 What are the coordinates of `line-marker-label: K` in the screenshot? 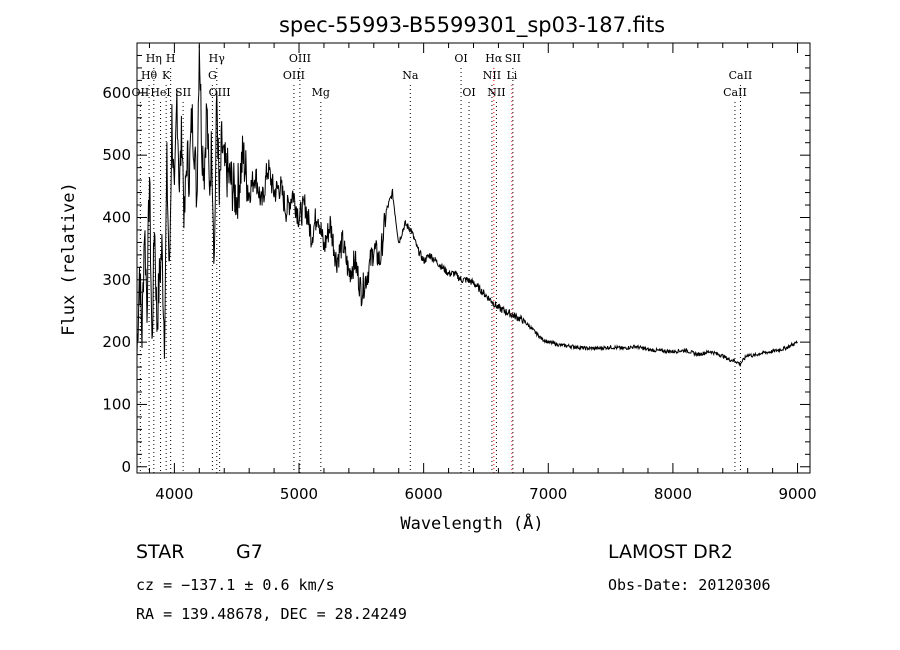 It's located at (166, 75).